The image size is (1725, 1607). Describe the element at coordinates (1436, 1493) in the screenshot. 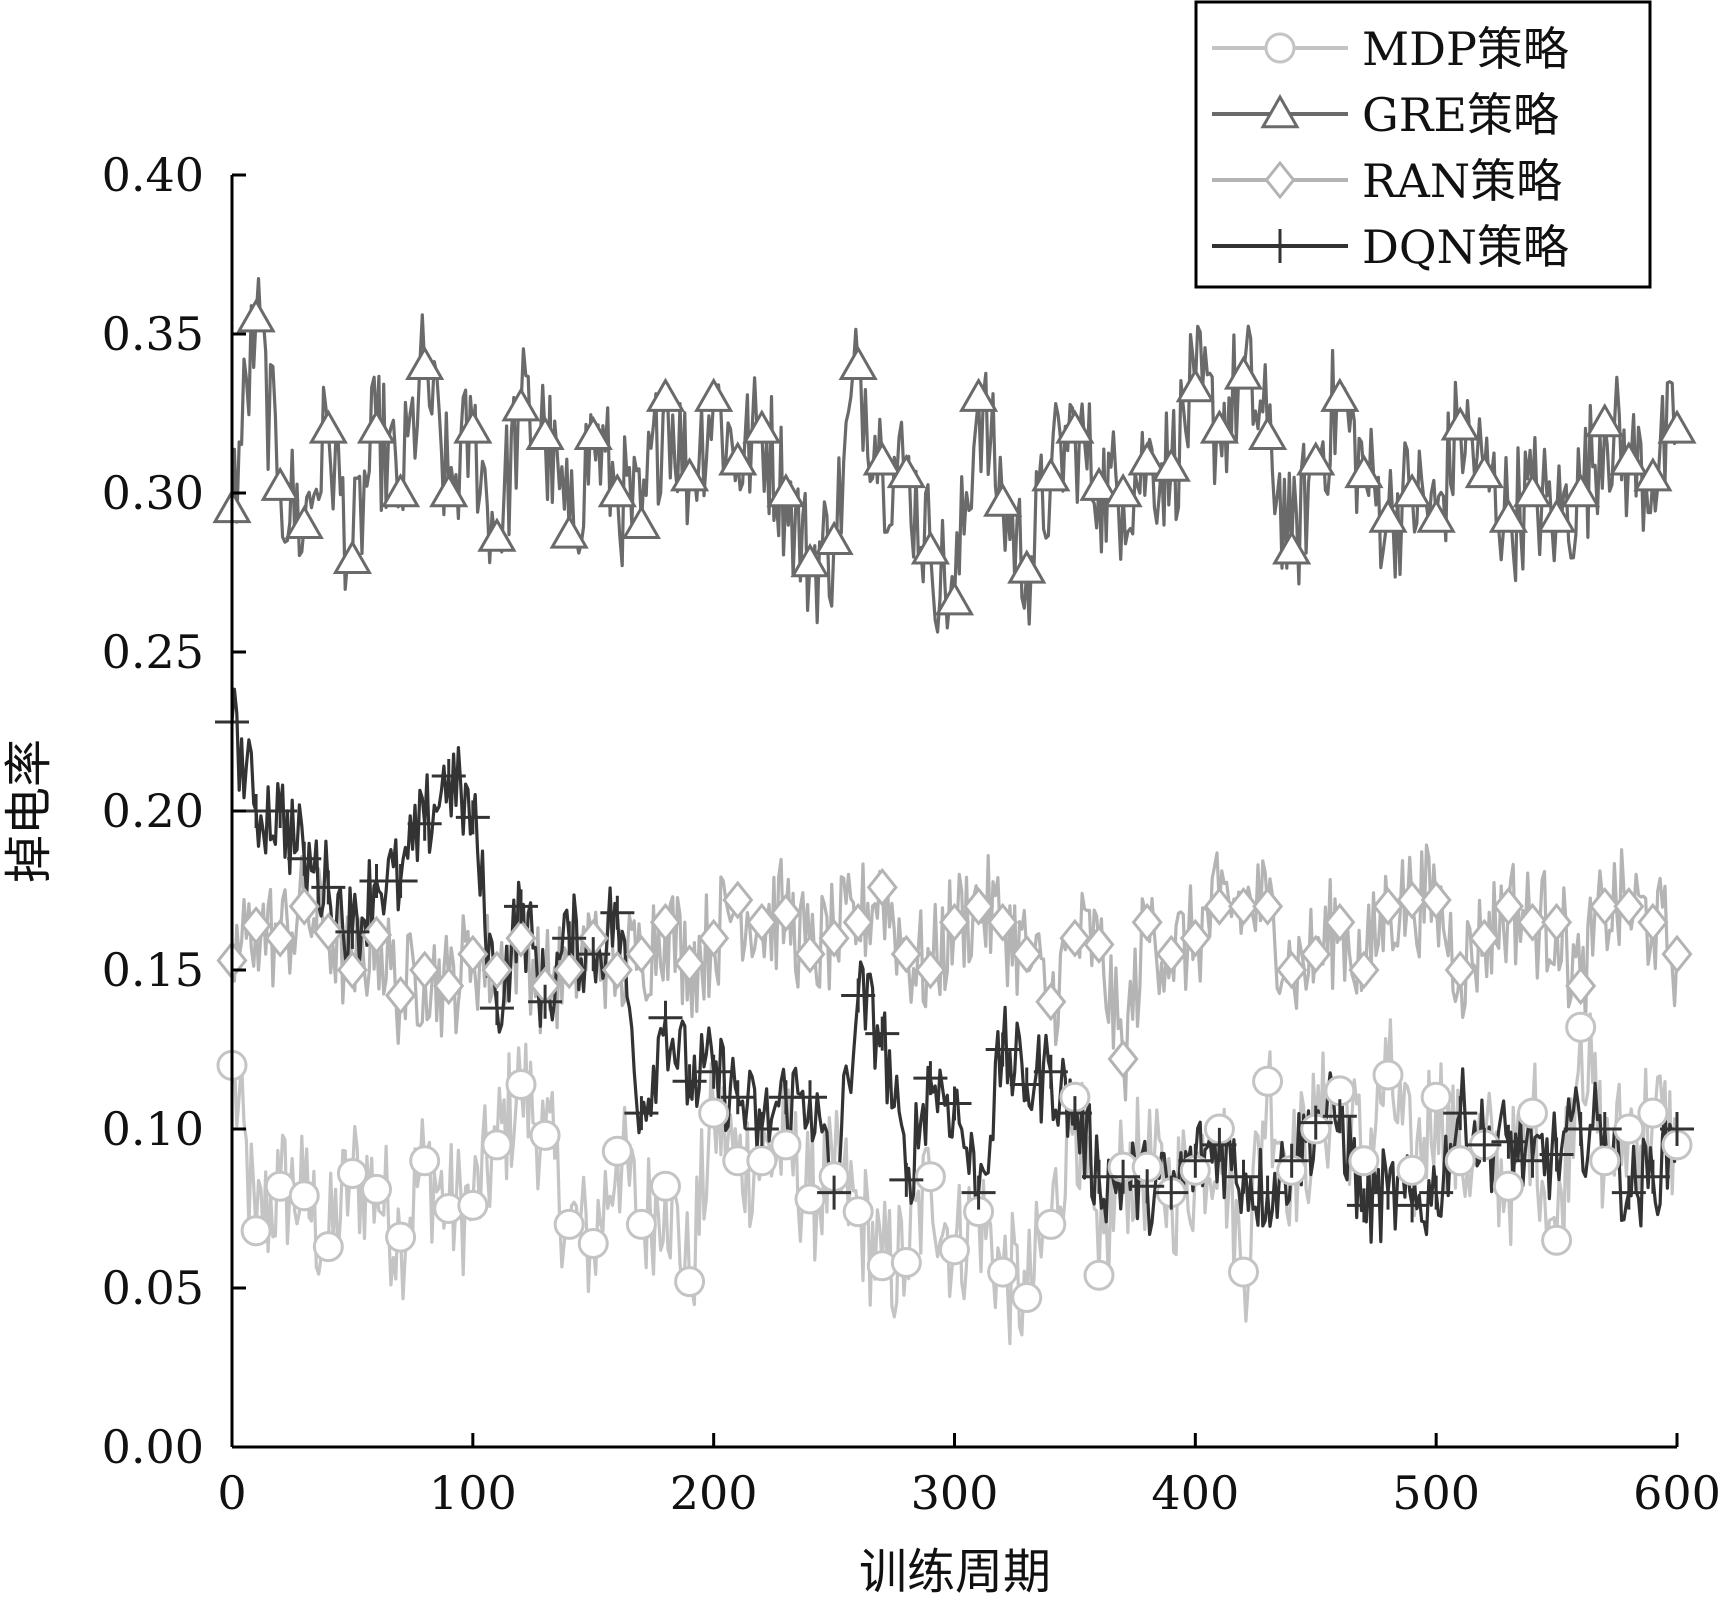

I see `x-tick-label: 500` at that location.